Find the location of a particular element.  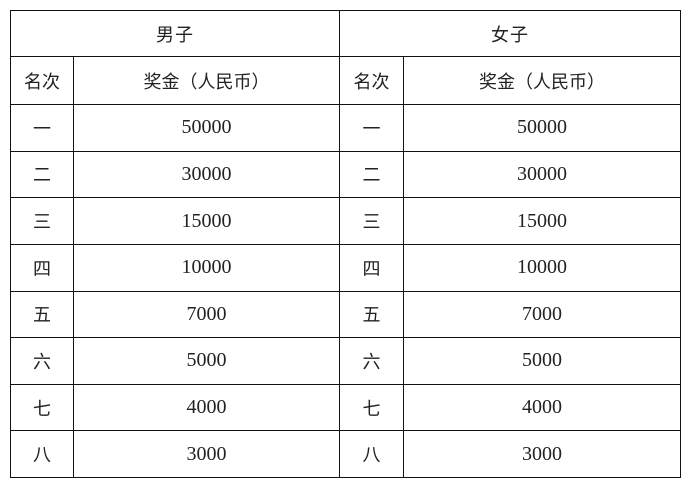

men-rank-3: 三 is located at coordinates (42, 221).